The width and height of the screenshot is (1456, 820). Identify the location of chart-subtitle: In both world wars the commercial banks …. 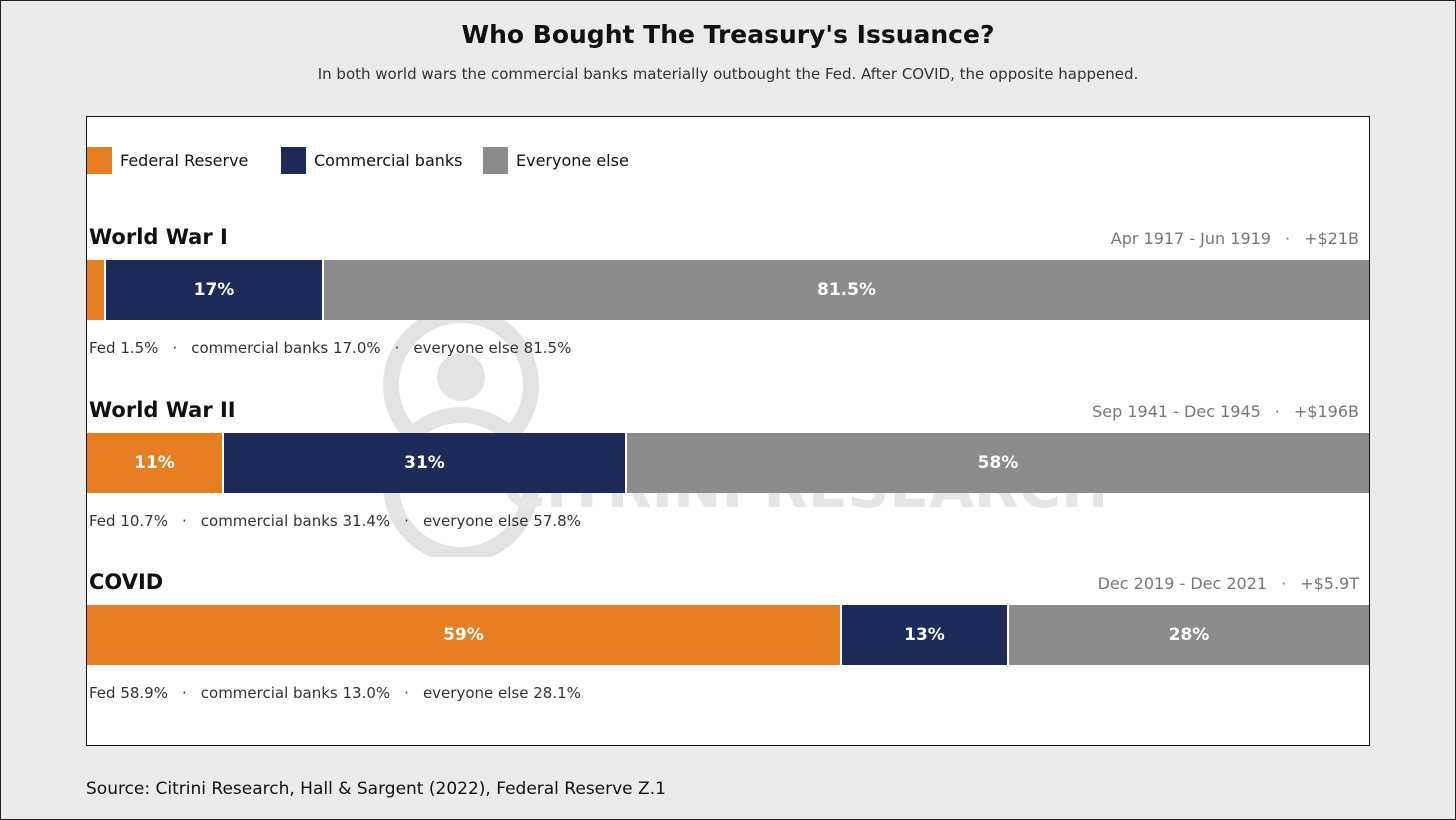
(728, 74).